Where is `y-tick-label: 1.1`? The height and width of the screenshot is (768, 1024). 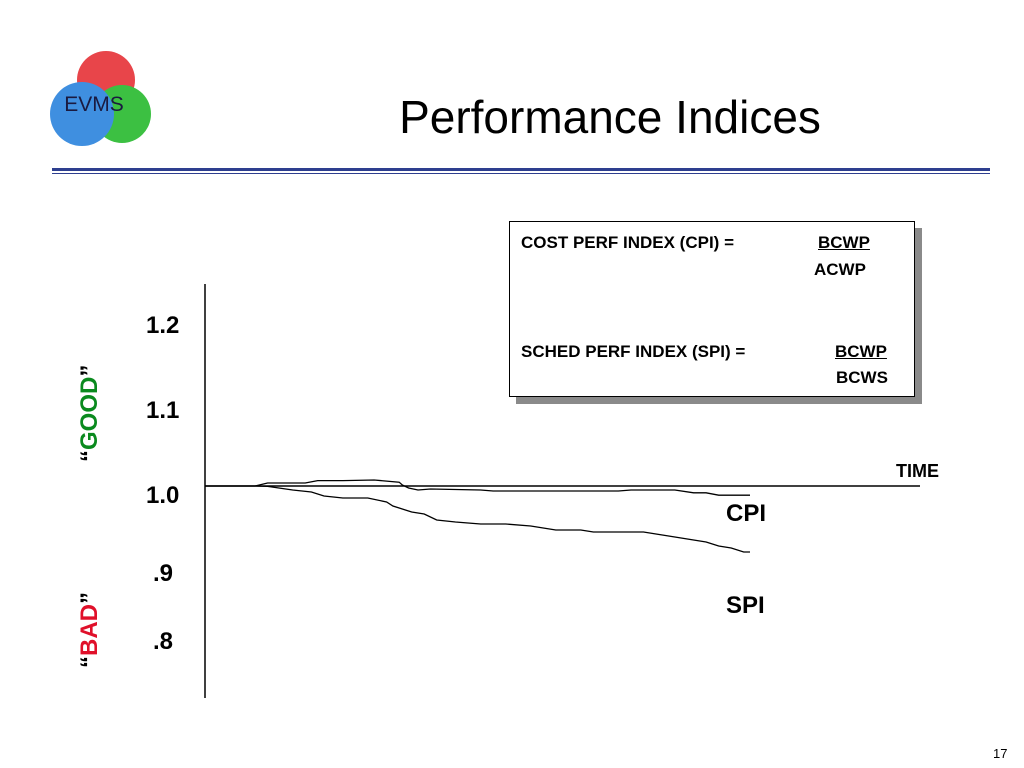 y-tick-label: 1.1 is located at coordinates (163, 410).